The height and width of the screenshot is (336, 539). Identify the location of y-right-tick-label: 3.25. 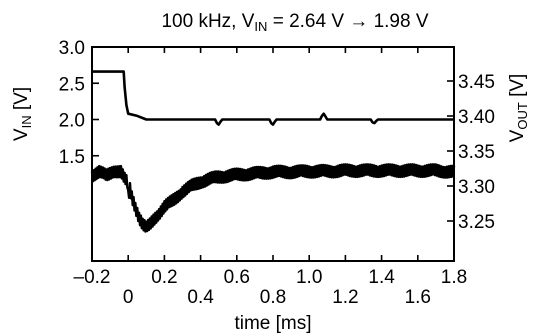
(476, 222).